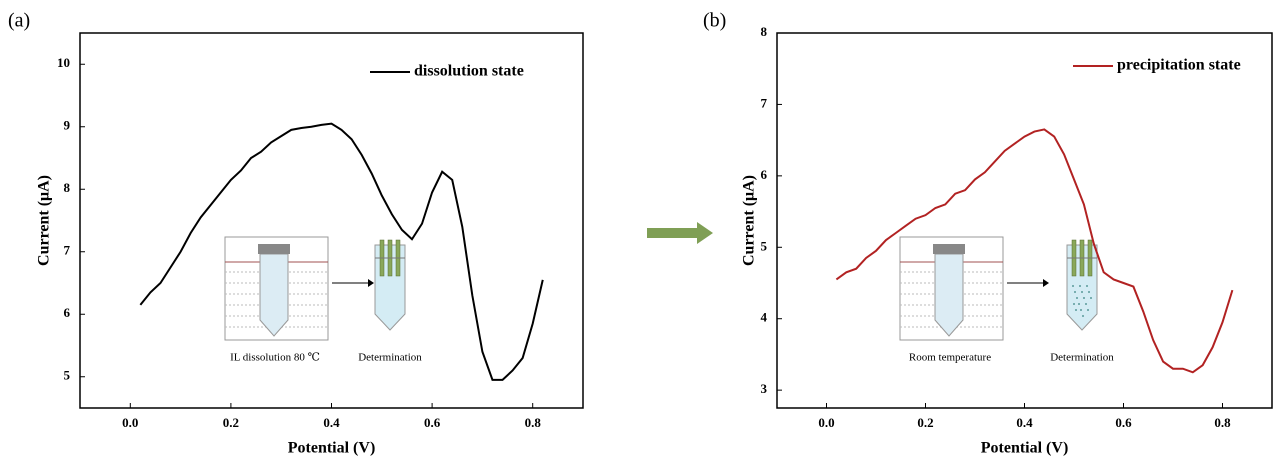  What do you see at coordinates (19, 21) in the screenshot?
I see `panel-label: (a)` at bounding box center [19, 21].